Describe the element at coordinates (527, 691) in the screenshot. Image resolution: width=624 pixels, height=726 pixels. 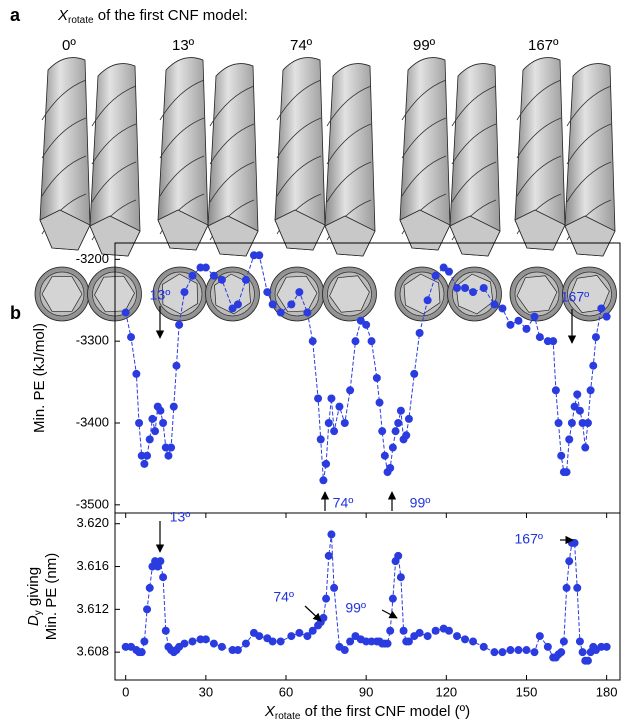
I see `x-tick-label: 150` at that location.